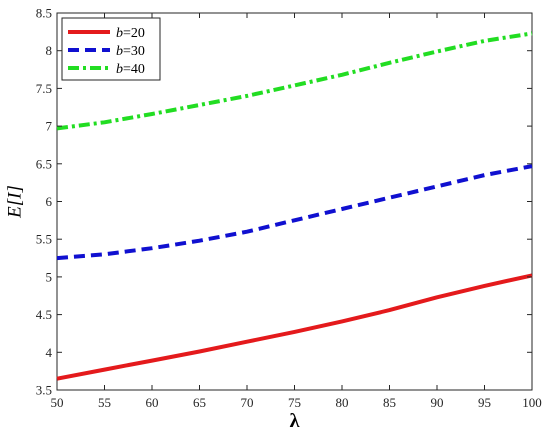  I want to click on y-tick-label: 8.5, so click(44, 13).